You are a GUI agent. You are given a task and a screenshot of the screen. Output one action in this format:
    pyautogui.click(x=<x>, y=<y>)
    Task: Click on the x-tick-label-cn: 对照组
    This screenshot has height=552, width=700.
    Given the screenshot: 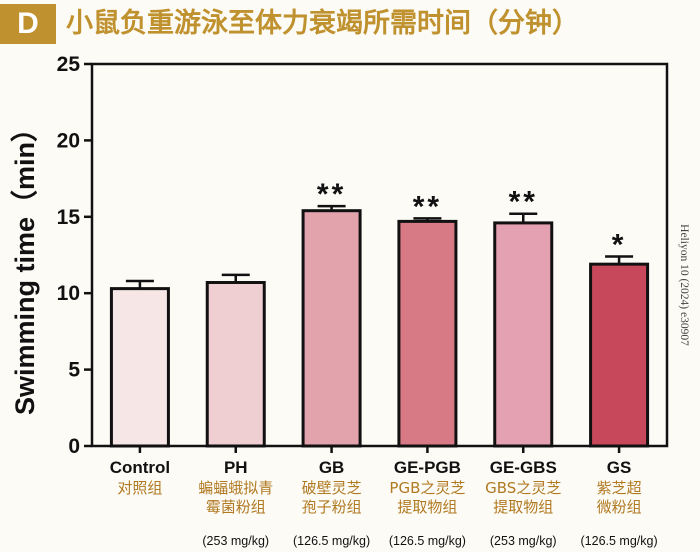 What is the action you would take?
    pyautogui.click(x=139, y=488)
    